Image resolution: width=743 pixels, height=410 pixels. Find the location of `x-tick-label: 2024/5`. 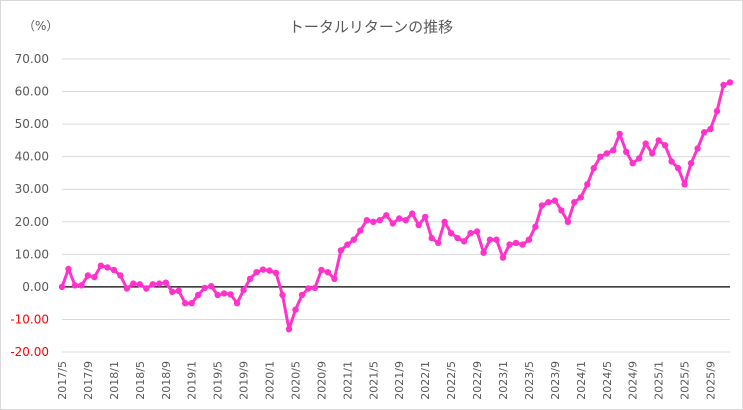

x-tick-label: 2024/5 is located at coordinates (607, 380).